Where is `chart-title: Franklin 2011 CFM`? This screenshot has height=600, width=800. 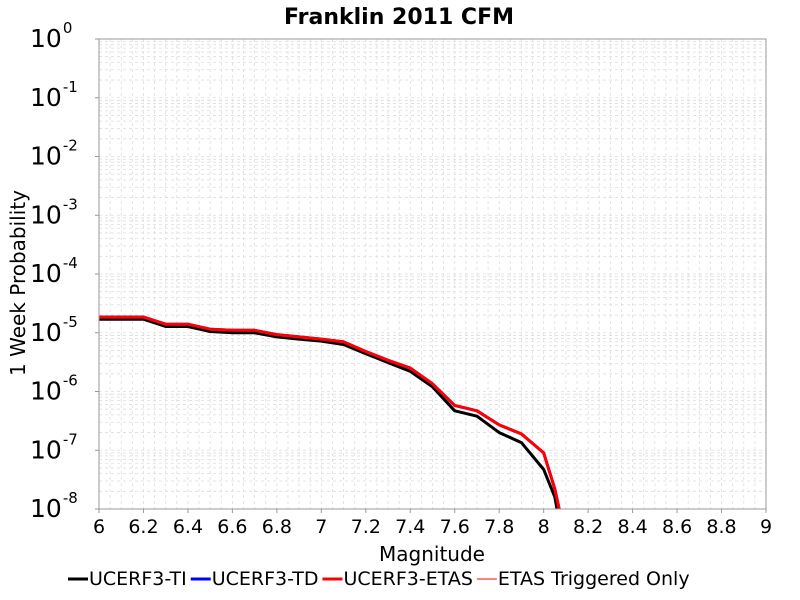
chart-title: Franklin 2011 CFM is located at coordinates (399, 17).